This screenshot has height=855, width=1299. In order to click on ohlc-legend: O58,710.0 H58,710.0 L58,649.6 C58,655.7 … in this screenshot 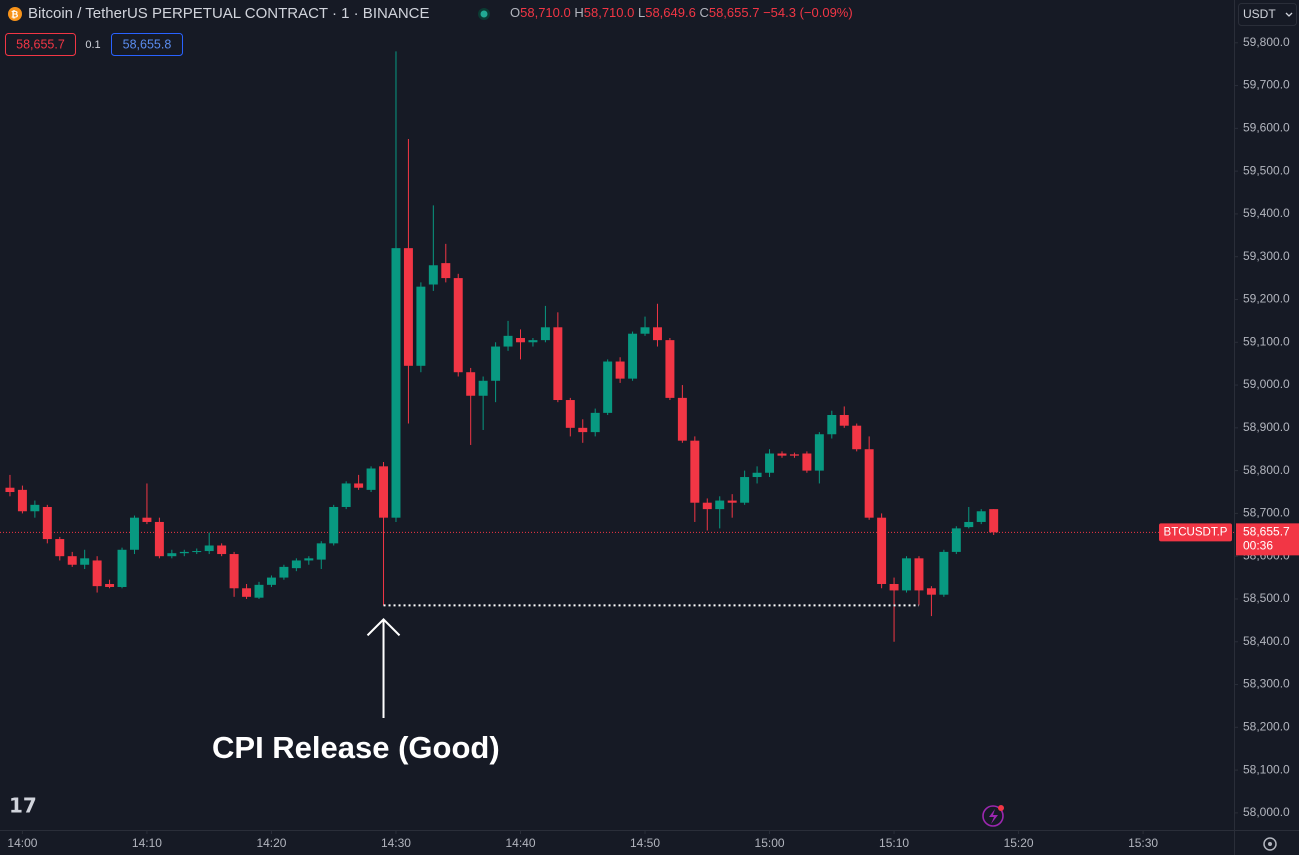, I will do `click(681, 12)`.